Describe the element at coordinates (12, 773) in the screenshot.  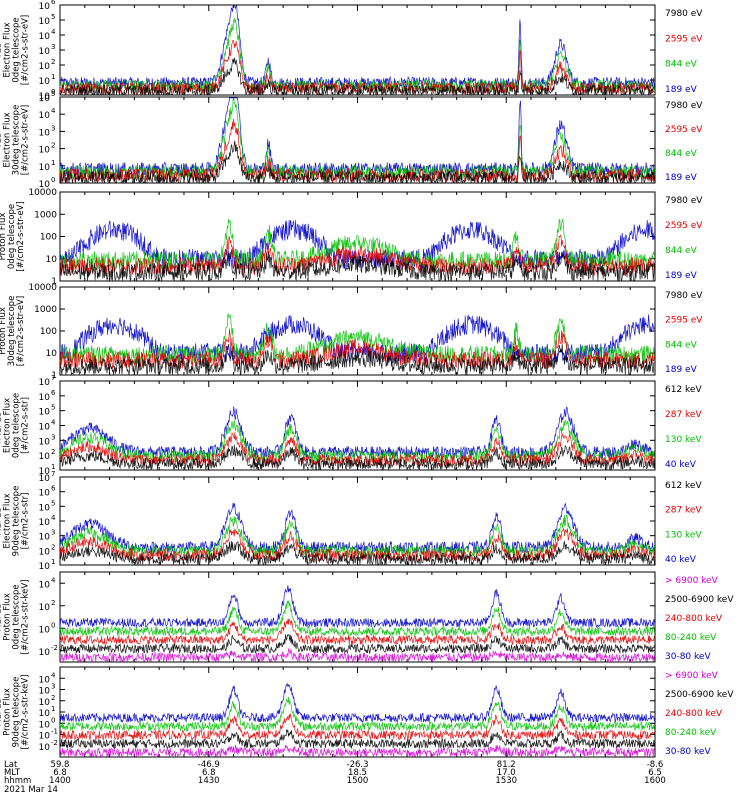
I see `footer-row-label: MLT` at that location.